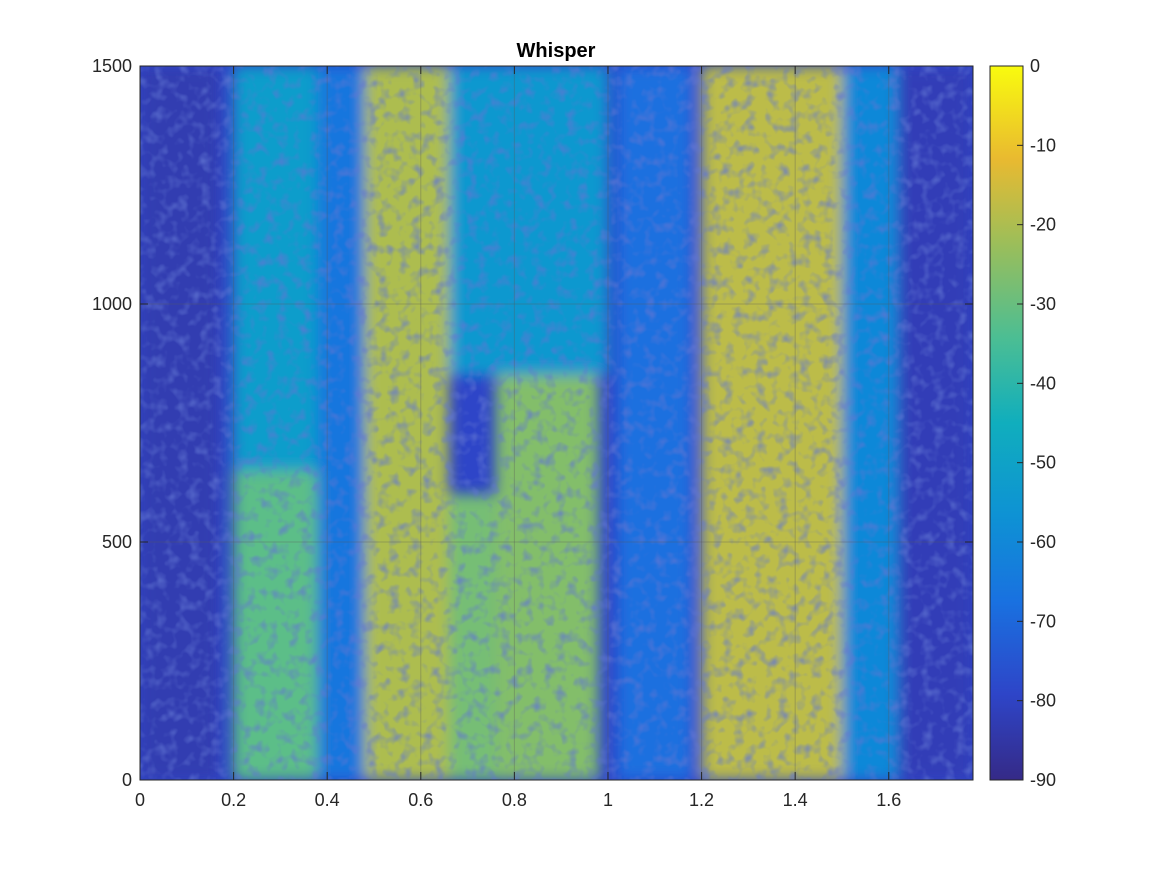 The image size is (1167, 875). Describe the element at coordinates (795, 800) in the screenshot. I see `x-tick-label: 1.4` at that location.